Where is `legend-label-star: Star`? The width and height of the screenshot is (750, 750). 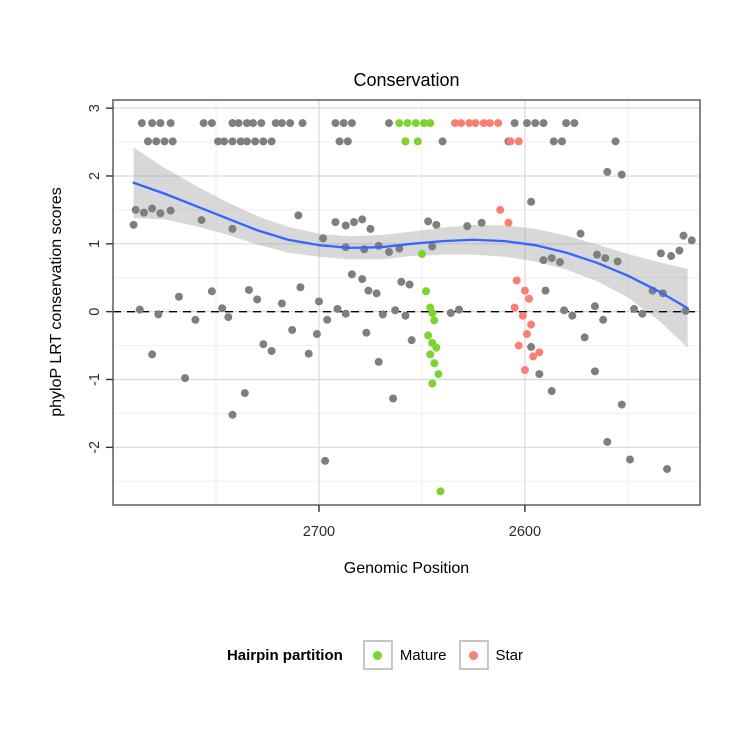 legend-label-star: Star is located at coordinates (509, 655).